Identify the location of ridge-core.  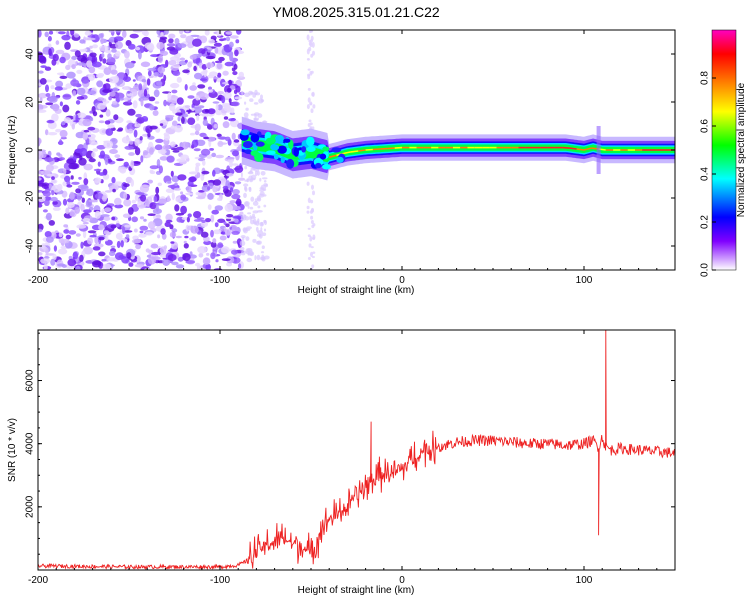
(332, 156).